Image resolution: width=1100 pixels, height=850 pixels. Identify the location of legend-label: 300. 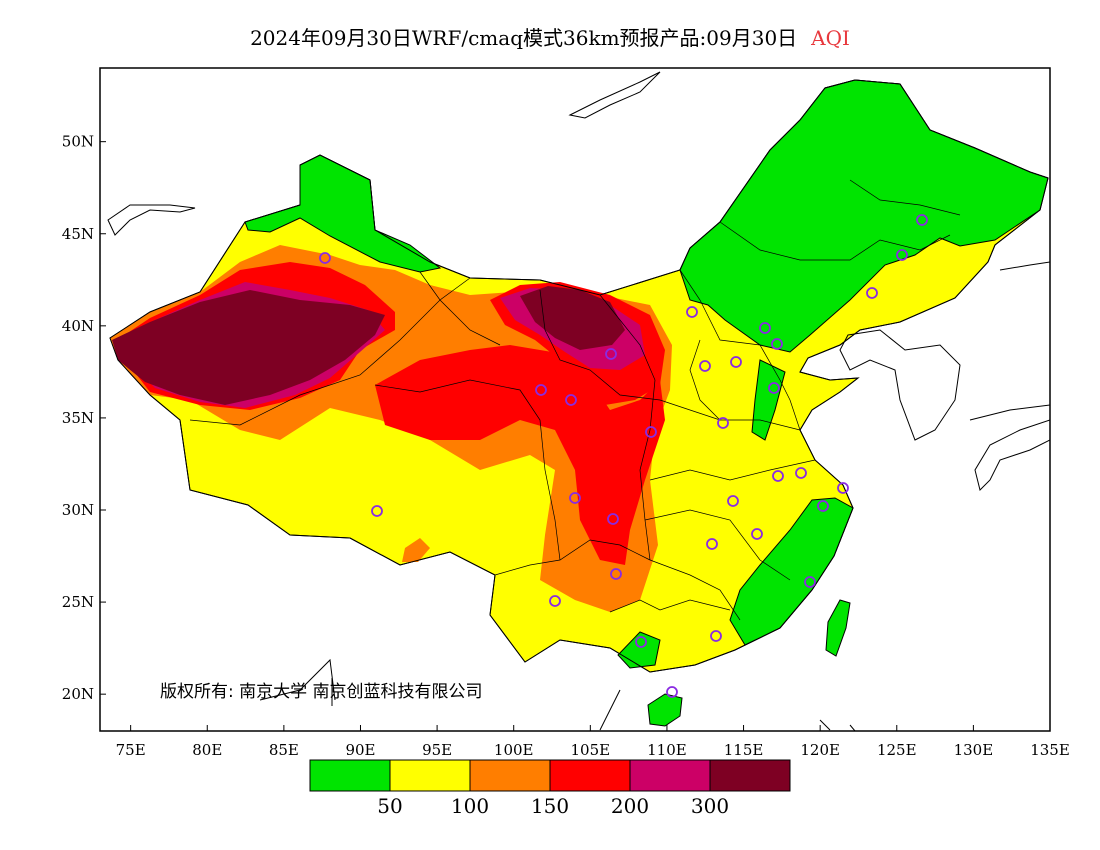
(710, 806).